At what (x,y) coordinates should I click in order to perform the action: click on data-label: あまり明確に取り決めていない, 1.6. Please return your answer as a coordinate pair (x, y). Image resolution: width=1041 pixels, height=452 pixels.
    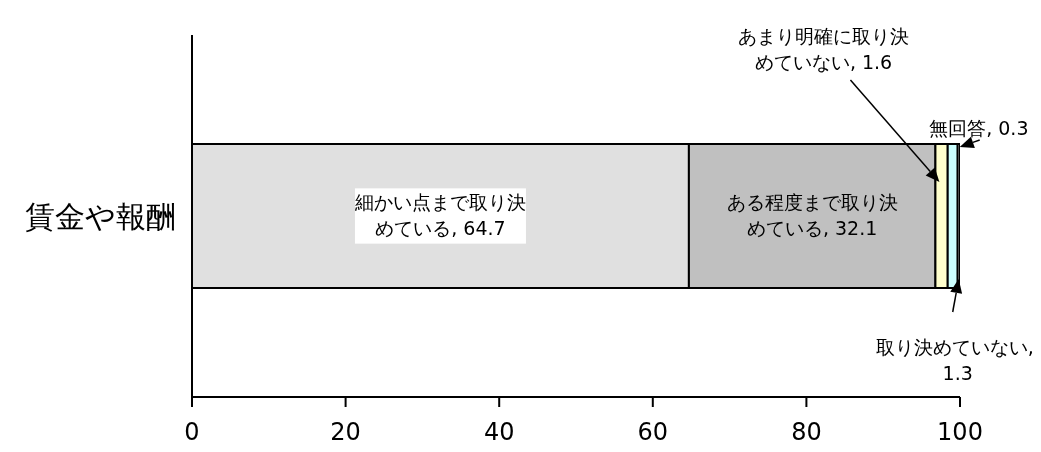
    Looking at the image, I should click on (824, 49).